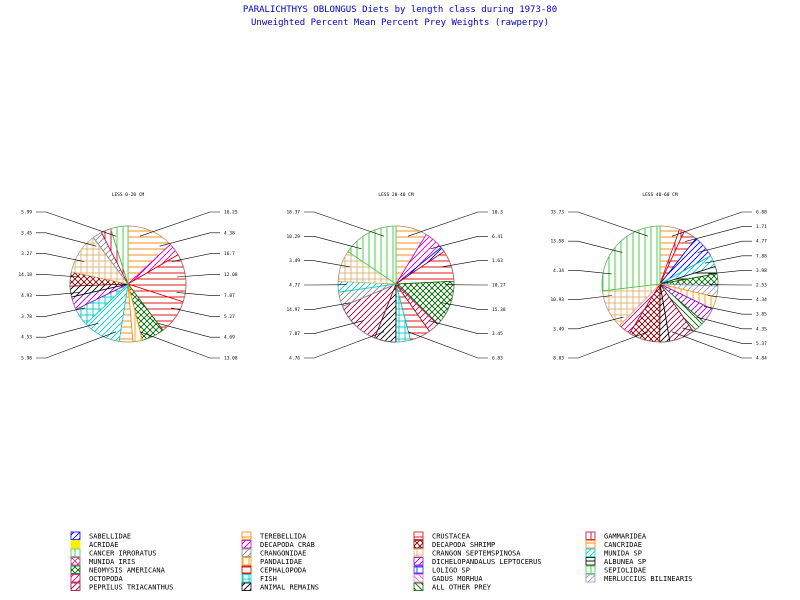  What do you see at coordinates (476, 554) in the screenshot?
I see `legend-label: CRANGON SEPTEMSPINOSA` at bounding box center [476, 554].